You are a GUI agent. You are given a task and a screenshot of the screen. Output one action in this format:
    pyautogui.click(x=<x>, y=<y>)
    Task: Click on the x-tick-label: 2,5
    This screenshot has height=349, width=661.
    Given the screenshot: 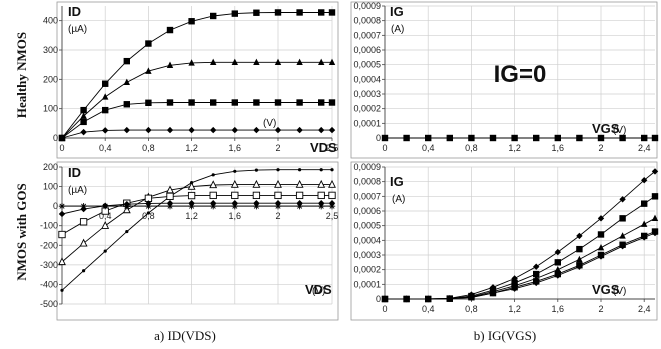 What is the action you would take?
    pyautogui.click(x=332, y=216)
    